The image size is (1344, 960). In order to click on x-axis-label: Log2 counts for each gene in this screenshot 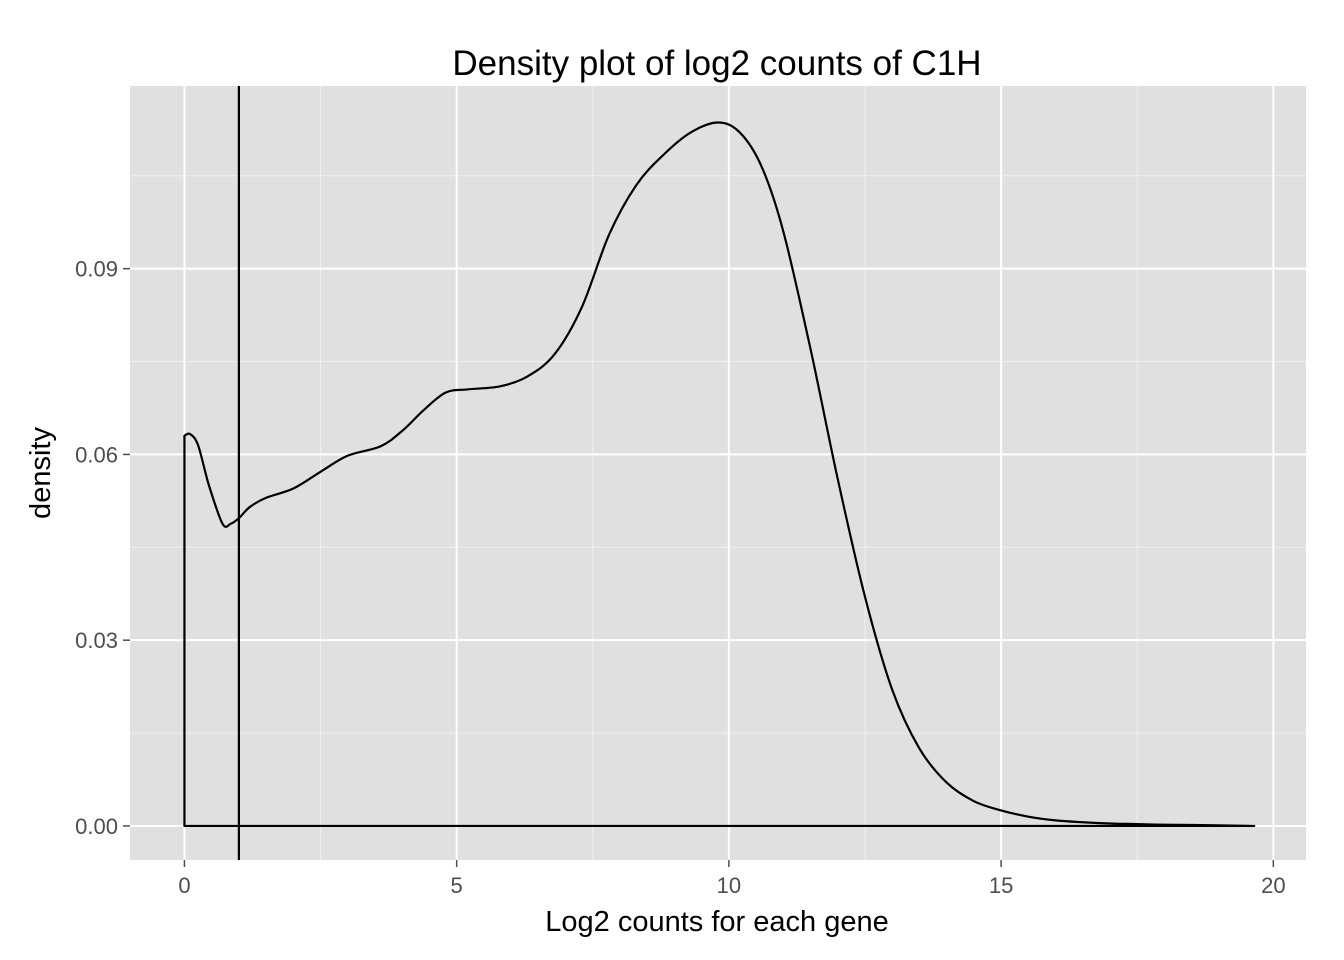, I will do `click(716, 922)`.